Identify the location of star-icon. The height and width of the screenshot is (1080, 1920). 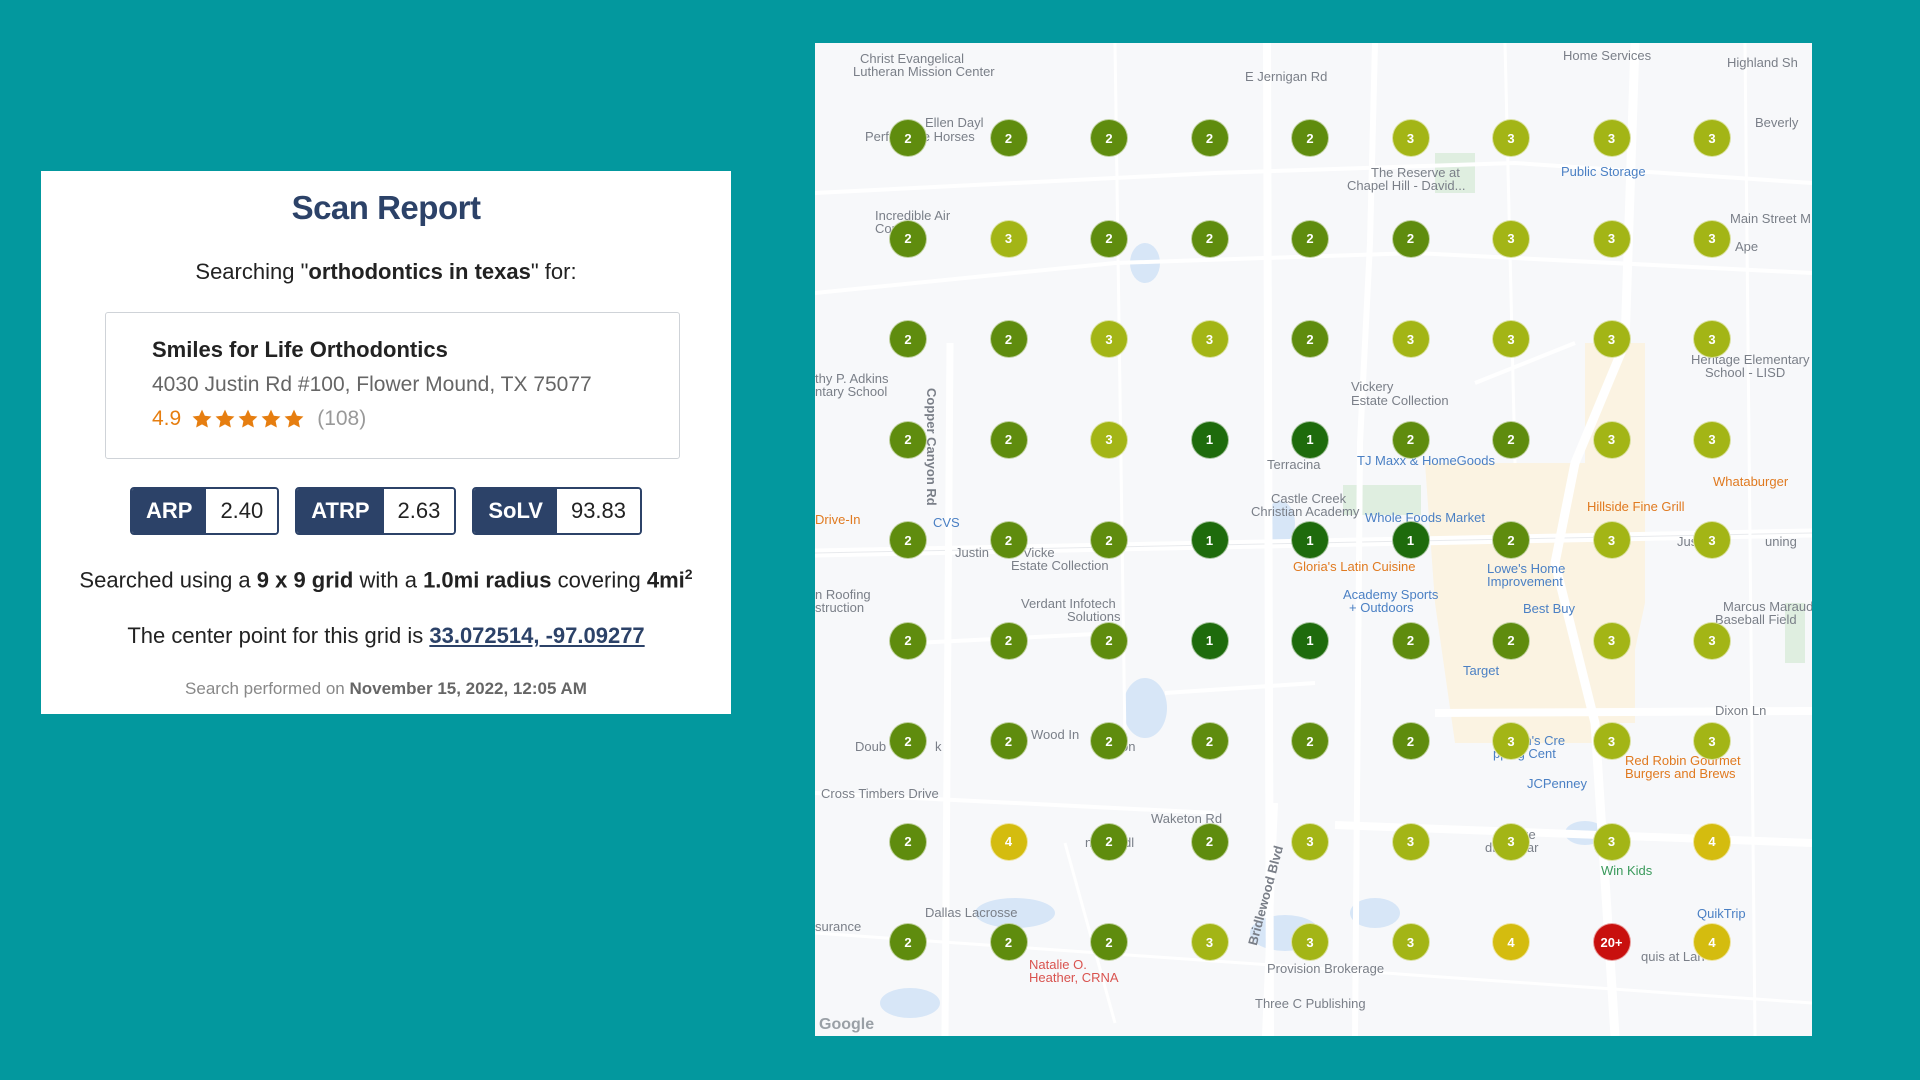
(294, 419).